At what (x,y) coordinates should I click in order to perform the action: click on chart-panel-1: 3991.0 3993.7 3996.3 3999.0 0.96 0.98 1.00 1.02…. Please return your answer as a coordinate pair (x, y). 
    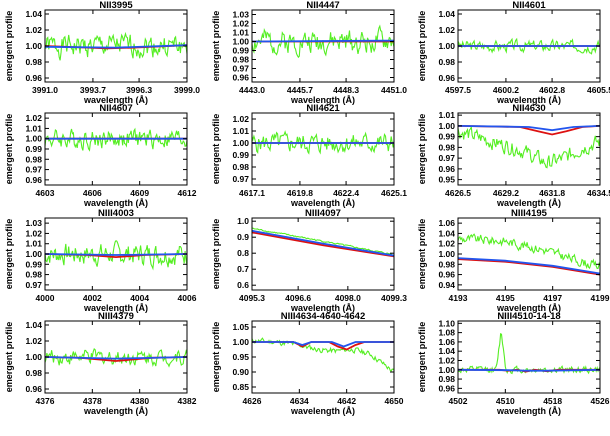
    Looking at the image, I should click on (102, 52).